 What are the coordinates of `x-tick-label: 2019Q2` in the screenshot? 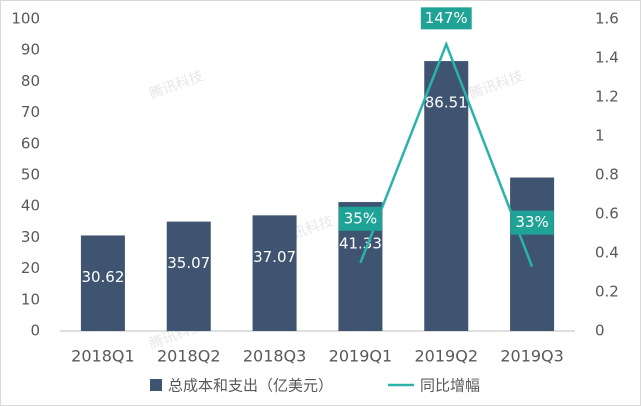 It's located at (447, 356).